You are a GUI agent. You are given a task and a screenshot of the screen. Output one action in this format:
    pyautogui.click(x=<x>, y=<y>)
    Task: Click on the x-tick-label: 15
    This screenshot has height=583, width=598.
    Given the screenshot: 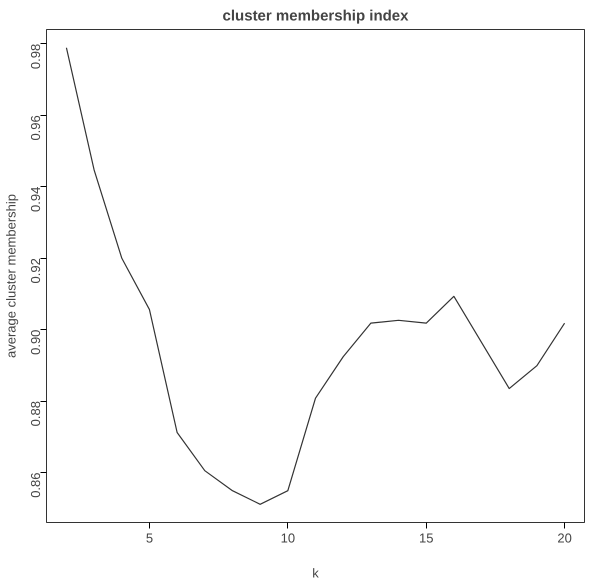 What is the action you would take?
    pyautogui.click(x=426, y=538)
    